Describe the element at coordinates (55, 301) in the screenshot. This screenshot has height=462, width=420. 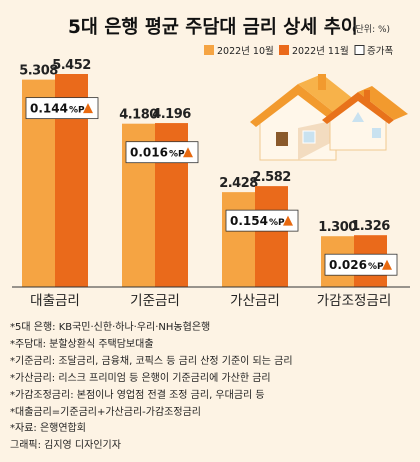
I see `category-label: 대출금리` at that location.